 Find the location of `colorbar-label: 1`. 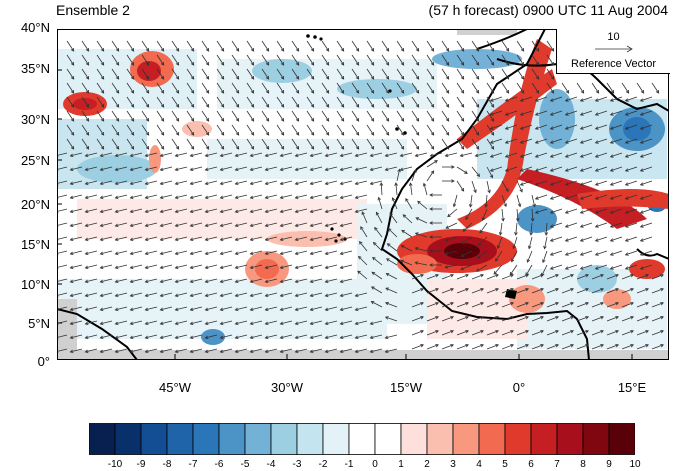

colorbar-label: 1 is located at coordinates (401, 464).